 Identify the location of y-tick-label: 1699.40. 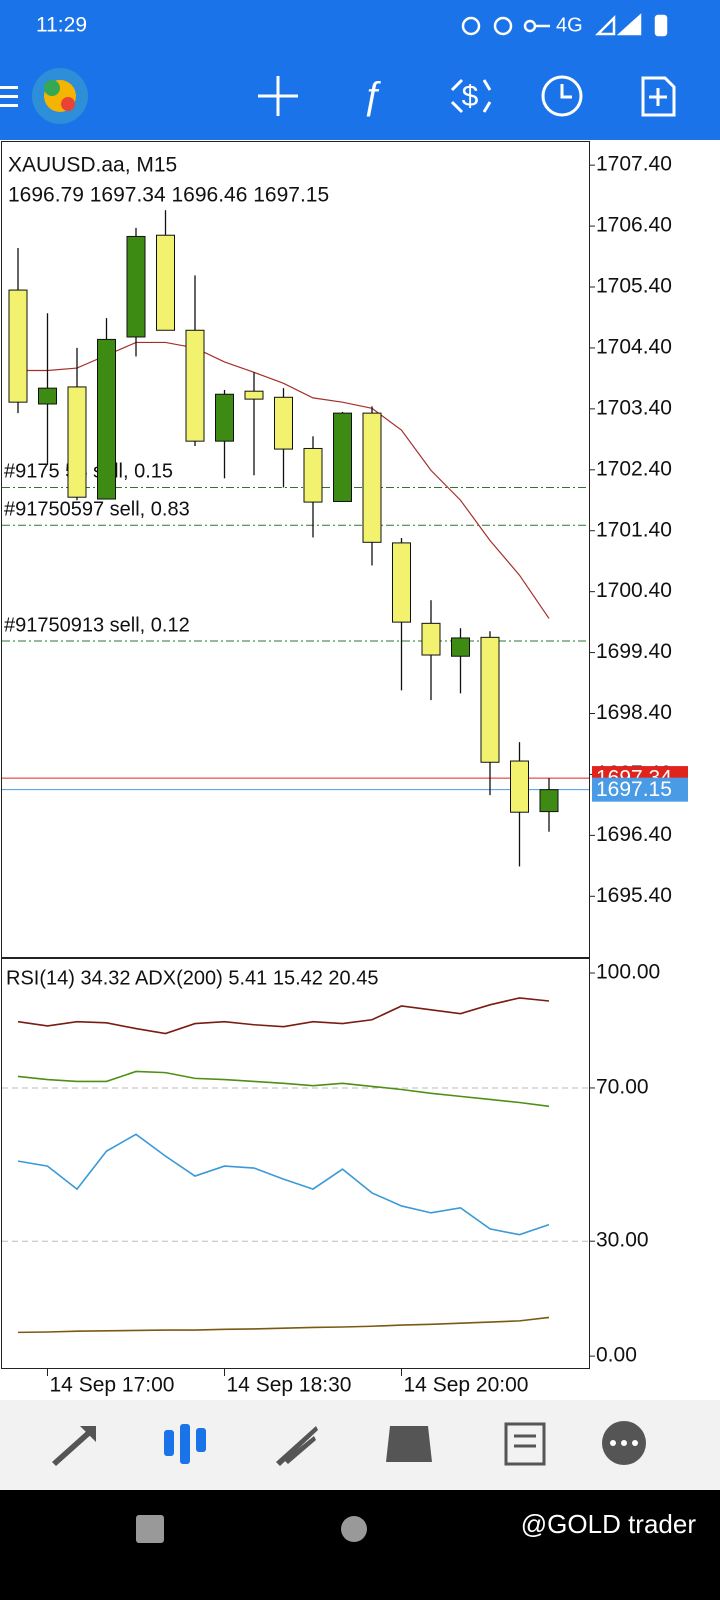
(634, 651).